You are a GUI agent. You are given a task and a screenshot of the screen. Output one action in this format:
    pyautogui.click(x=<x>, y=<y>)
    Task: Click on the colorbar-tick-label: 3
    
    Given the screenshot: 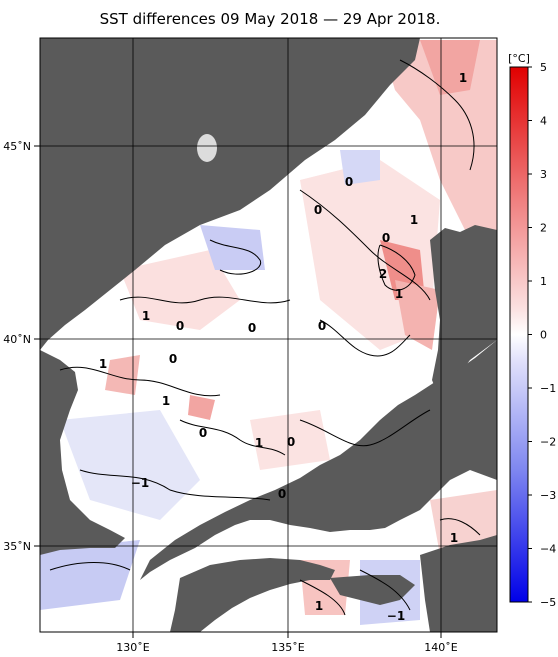 What is the action you would take?
    pyautogui.click(x=543, y=174)
    